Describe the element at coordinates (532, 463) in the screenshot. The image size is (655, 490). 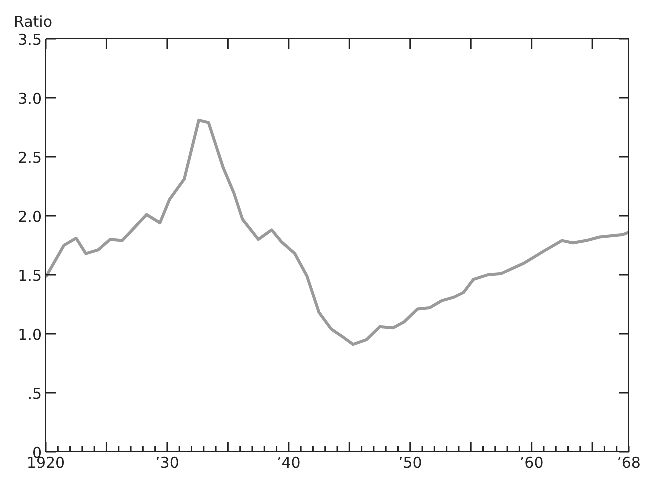
I see `x-tick-label: ’60` at that location.